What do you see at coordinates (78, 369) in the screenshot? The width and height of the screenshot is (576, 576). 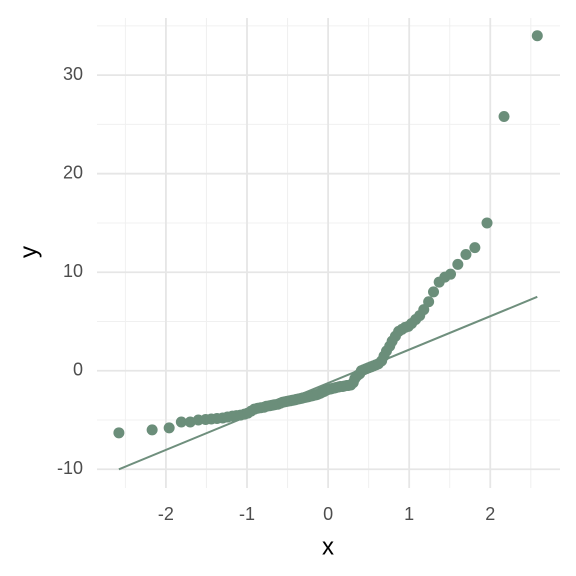 I see `y-tick-label: 0` at bounding box center [78, 369].